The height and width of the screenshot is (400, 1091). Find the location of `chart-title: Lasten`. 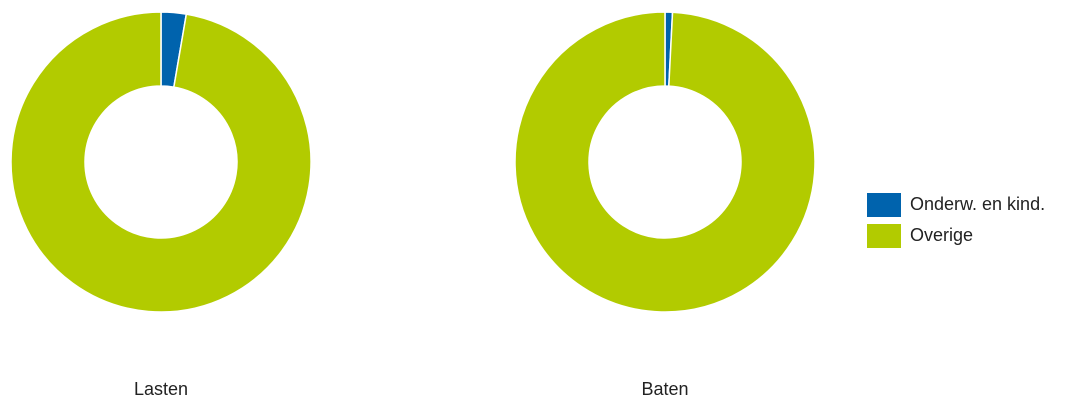

chart-title: Lasten is located at coordinates (161, 389).